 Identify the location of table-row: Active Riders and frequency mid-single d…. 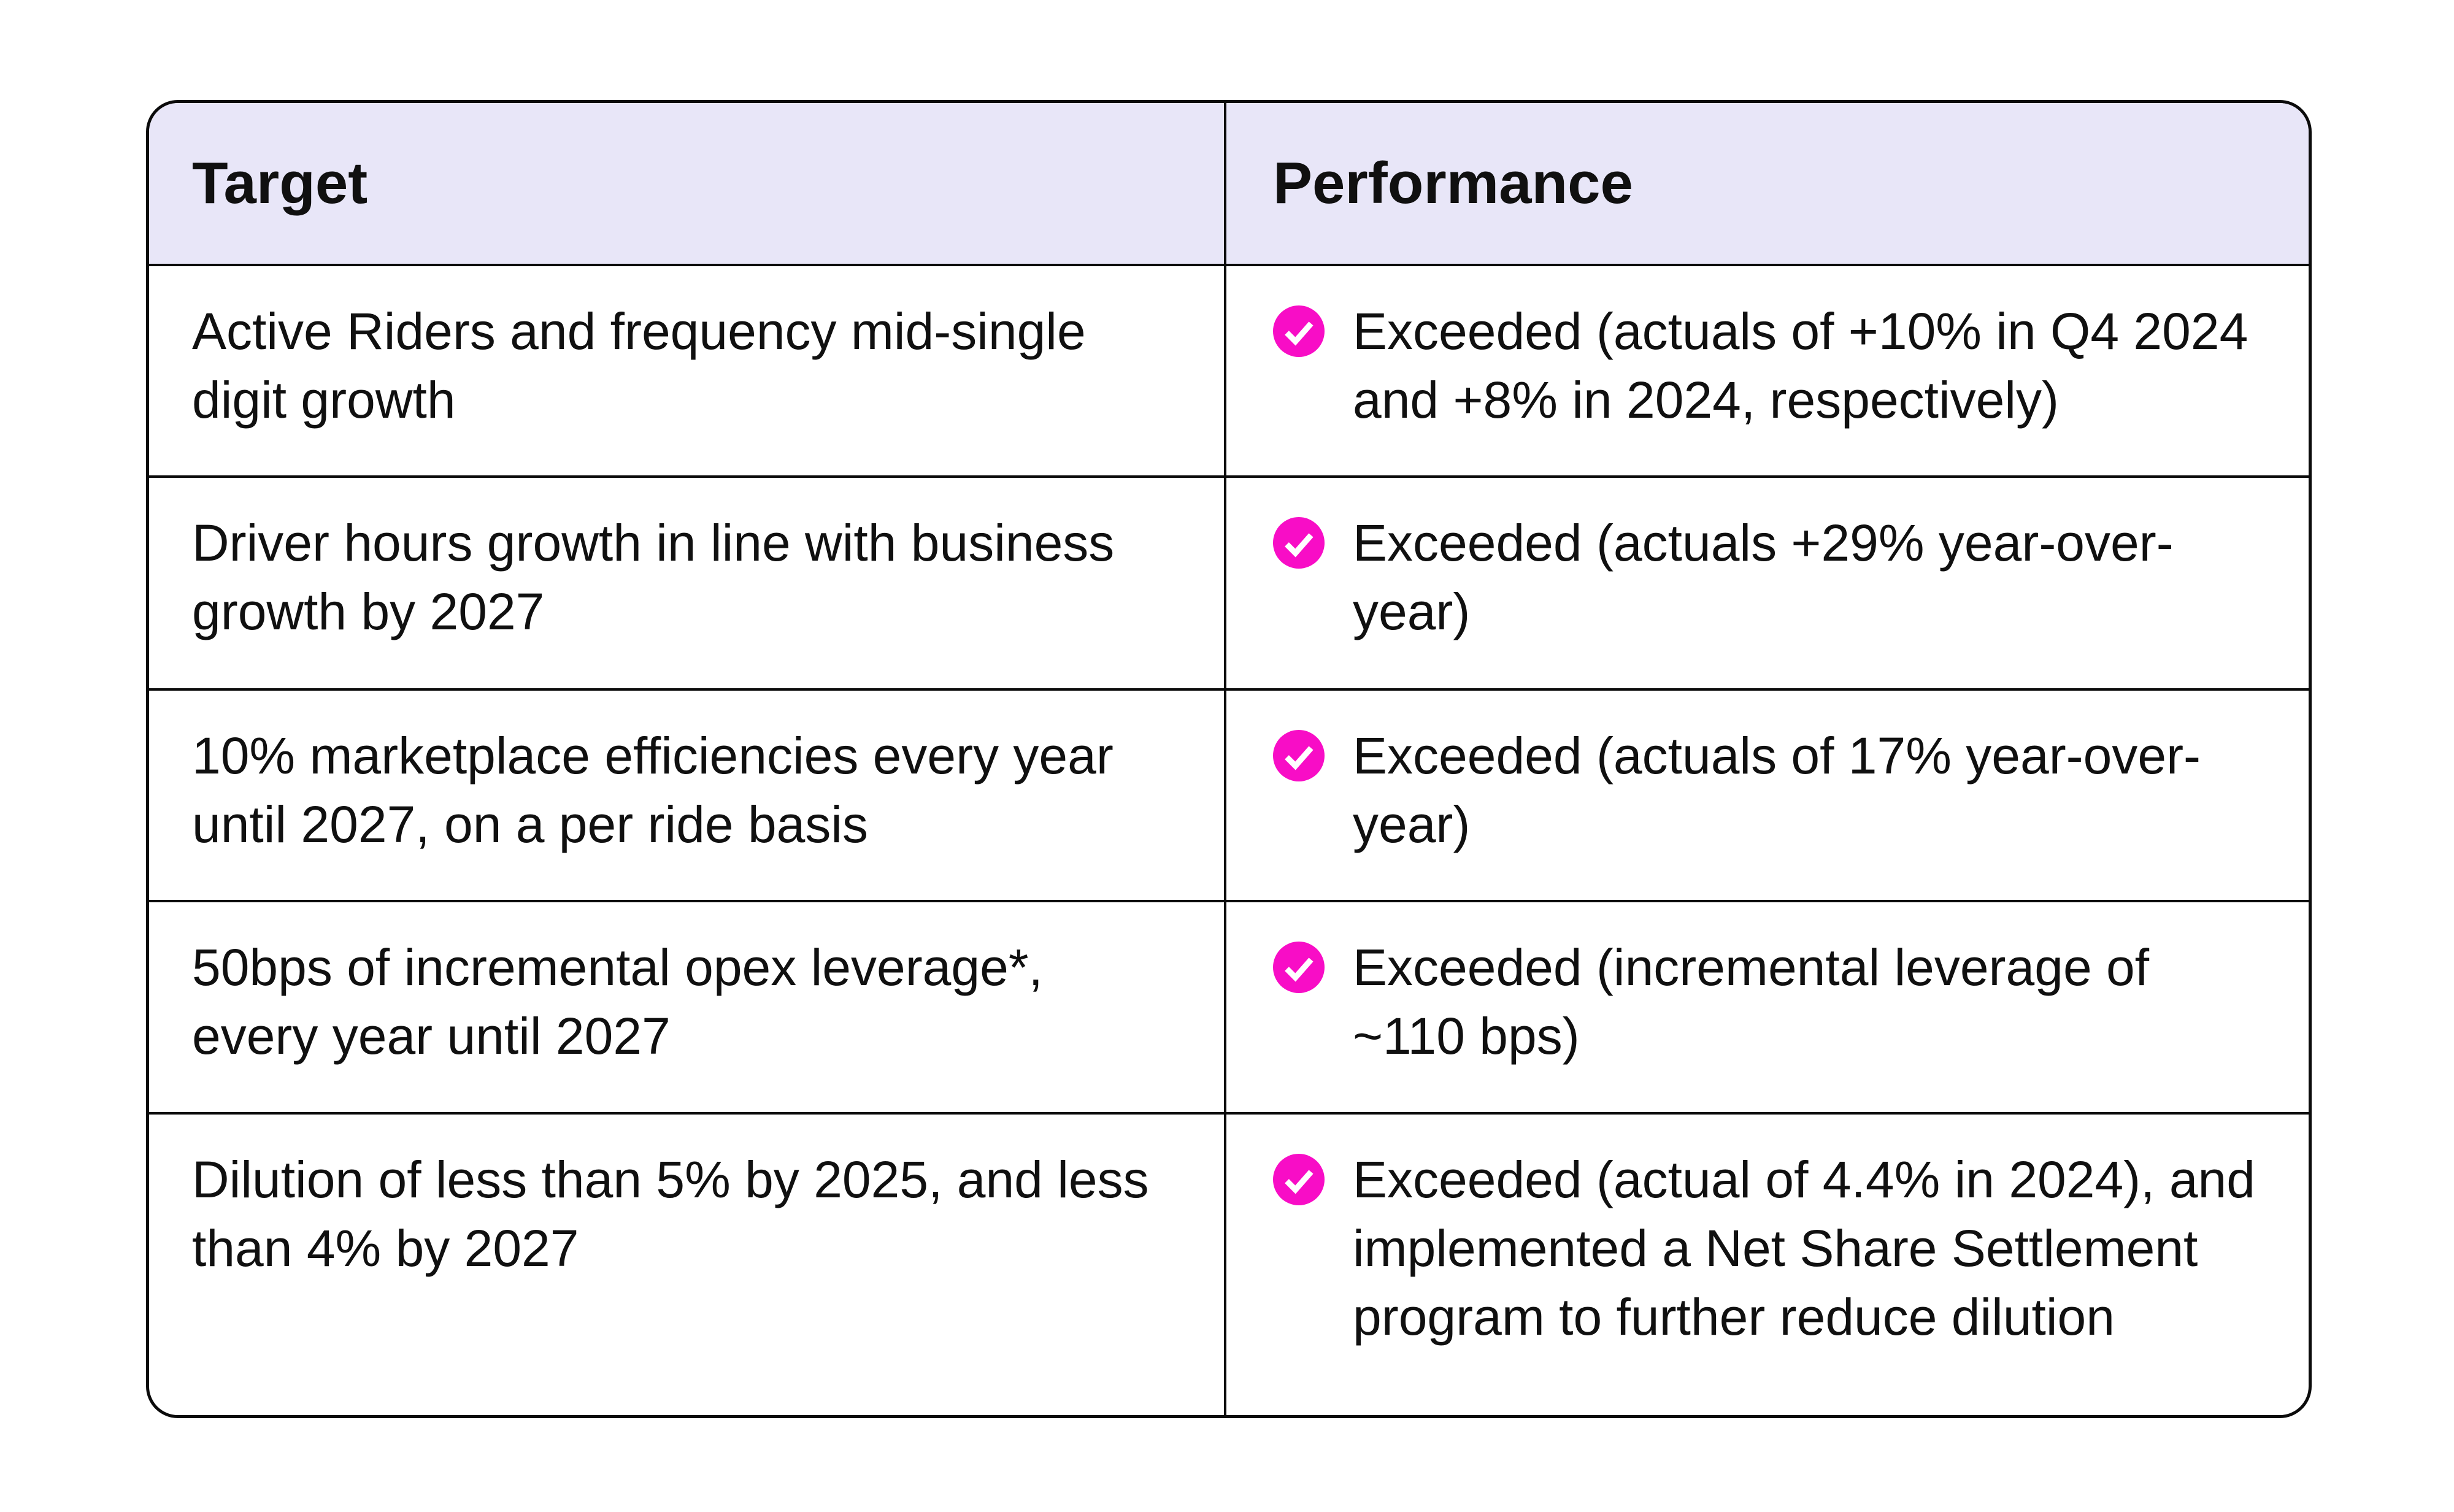
(1229, 369).